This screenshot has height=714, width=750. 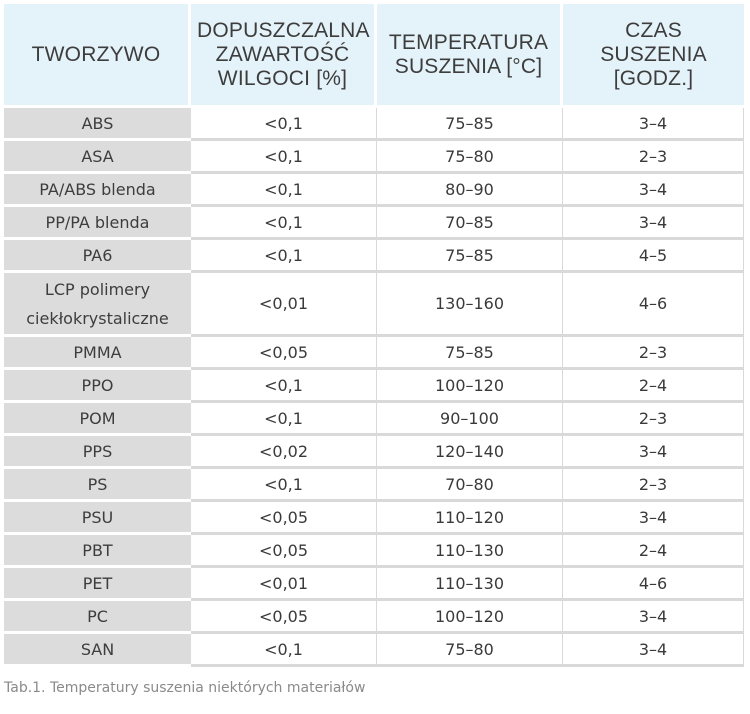 I want to click on table-row: POM <0,1 90–100 2–3, so click(x=374, y=419).